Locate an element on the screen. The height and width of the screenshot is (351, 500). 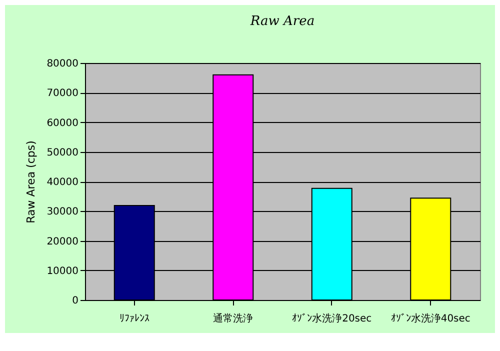
y-tick-label: 40000 is located at coordinates (62, 182).